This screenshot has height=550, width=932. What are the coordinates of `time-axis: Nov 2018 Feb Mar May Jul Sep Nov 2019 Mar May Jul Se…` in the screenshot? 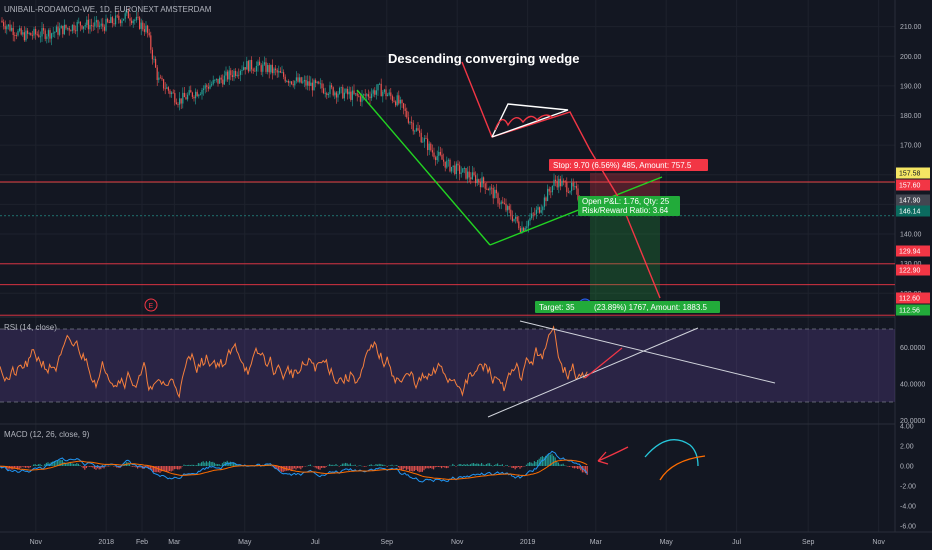 It's located at (481, 542).